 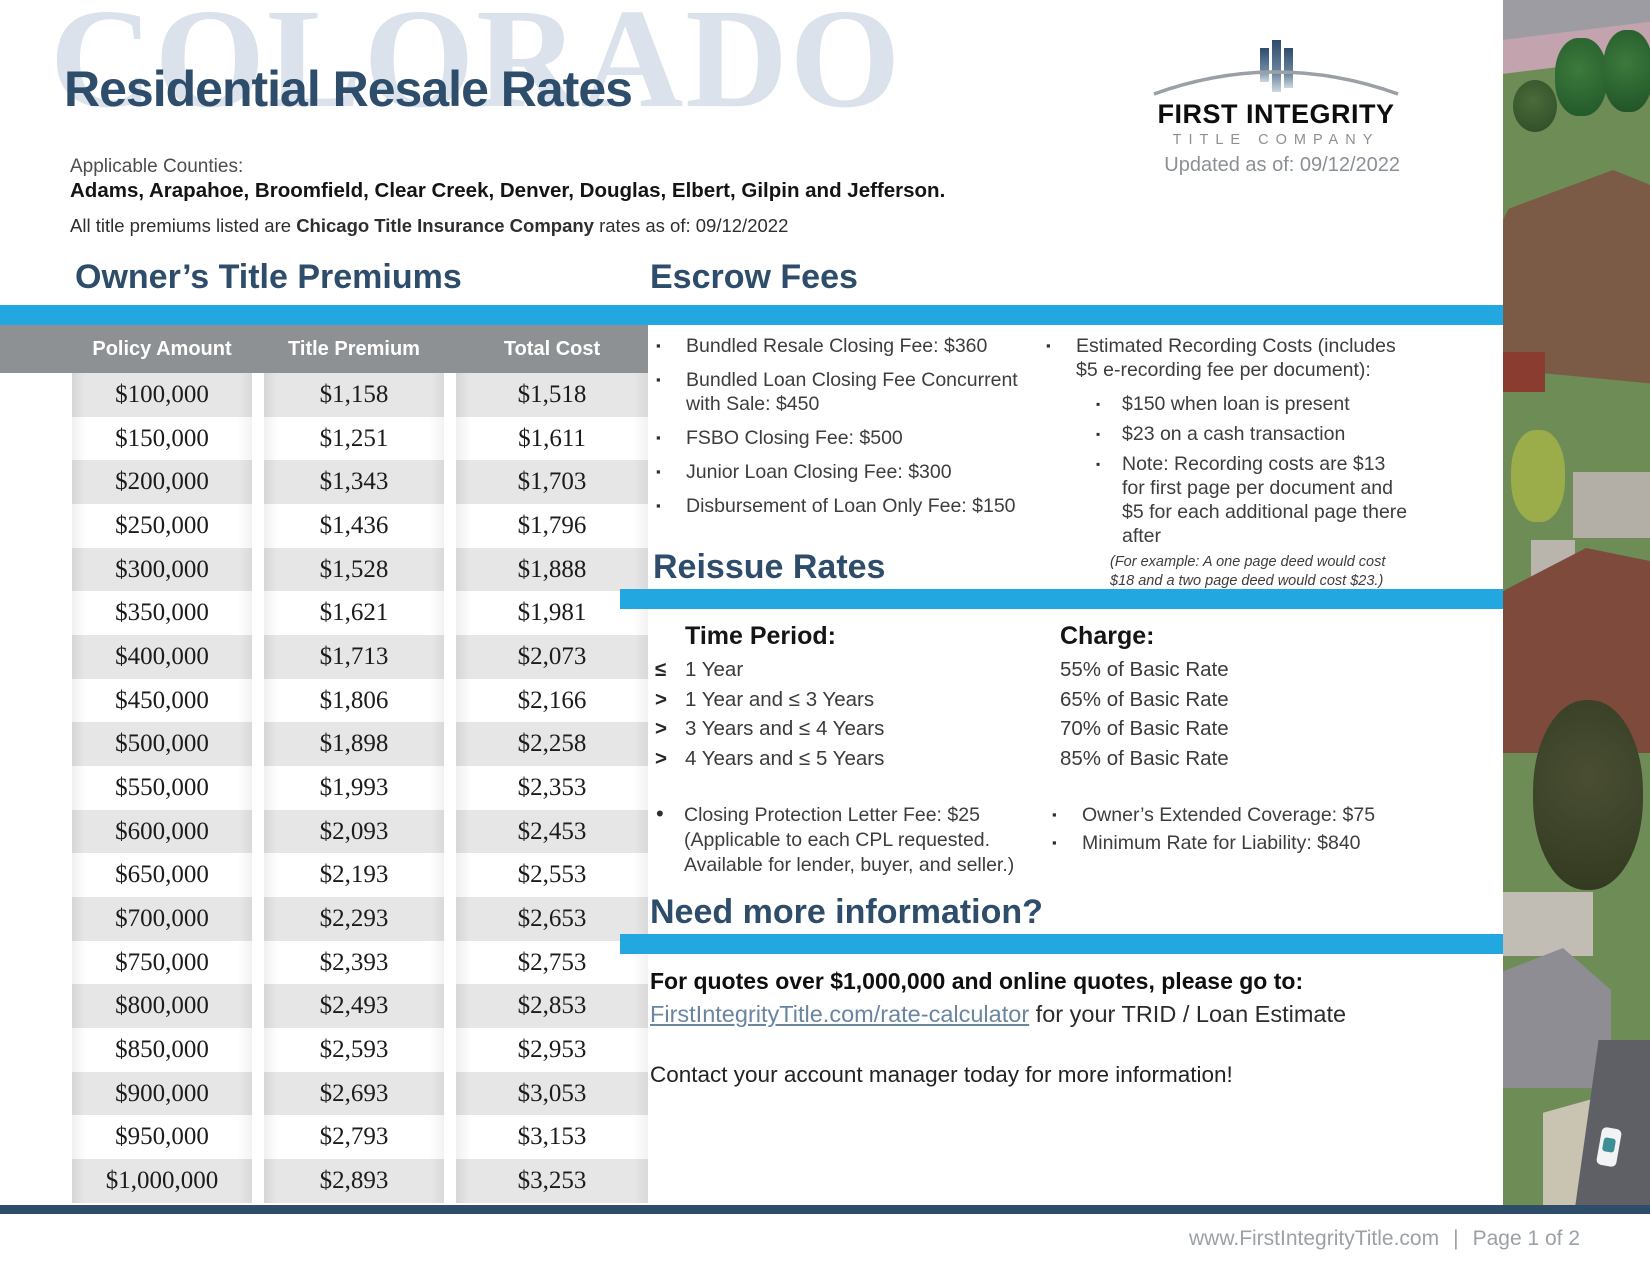 What do you see at coordinates (268, 277) in the screenshot?
I see `owners-premiums-heading: Owner’s Title Premiums` at bounding box center [268, 277].